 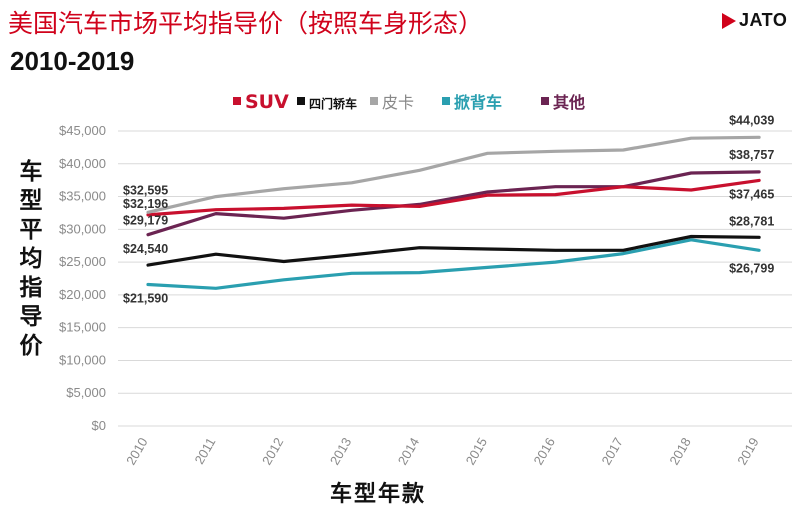 I want to click on legend-item-suv: SUV, so click(x=261, y=102).